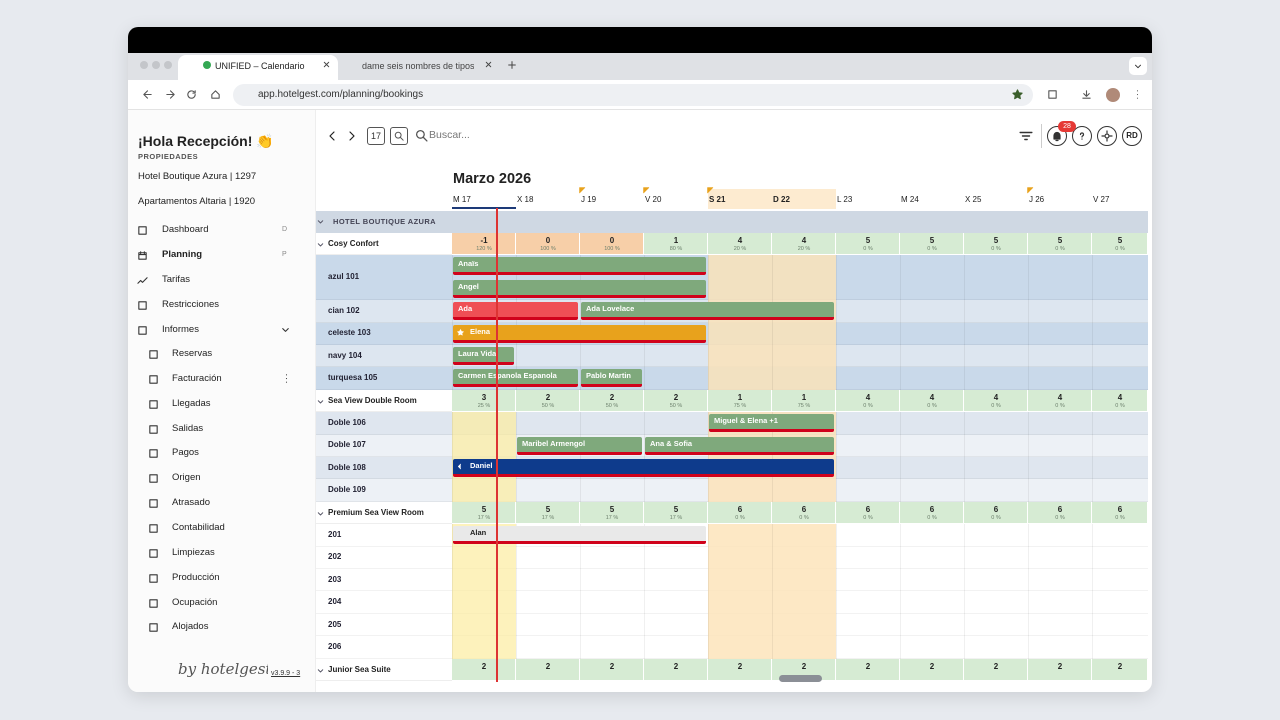  What do you see at coordinates (191, 304) in the screenshot?
I see `nav-item: Restricciones` at bounding box center [191, 304].